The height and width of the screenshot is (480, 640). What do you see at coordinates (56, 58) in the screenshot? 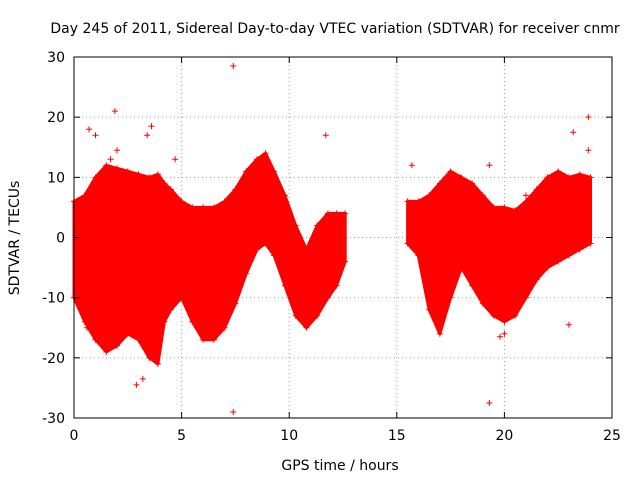
I see `y-tick-label: 30` at bounding box center [56, 58].